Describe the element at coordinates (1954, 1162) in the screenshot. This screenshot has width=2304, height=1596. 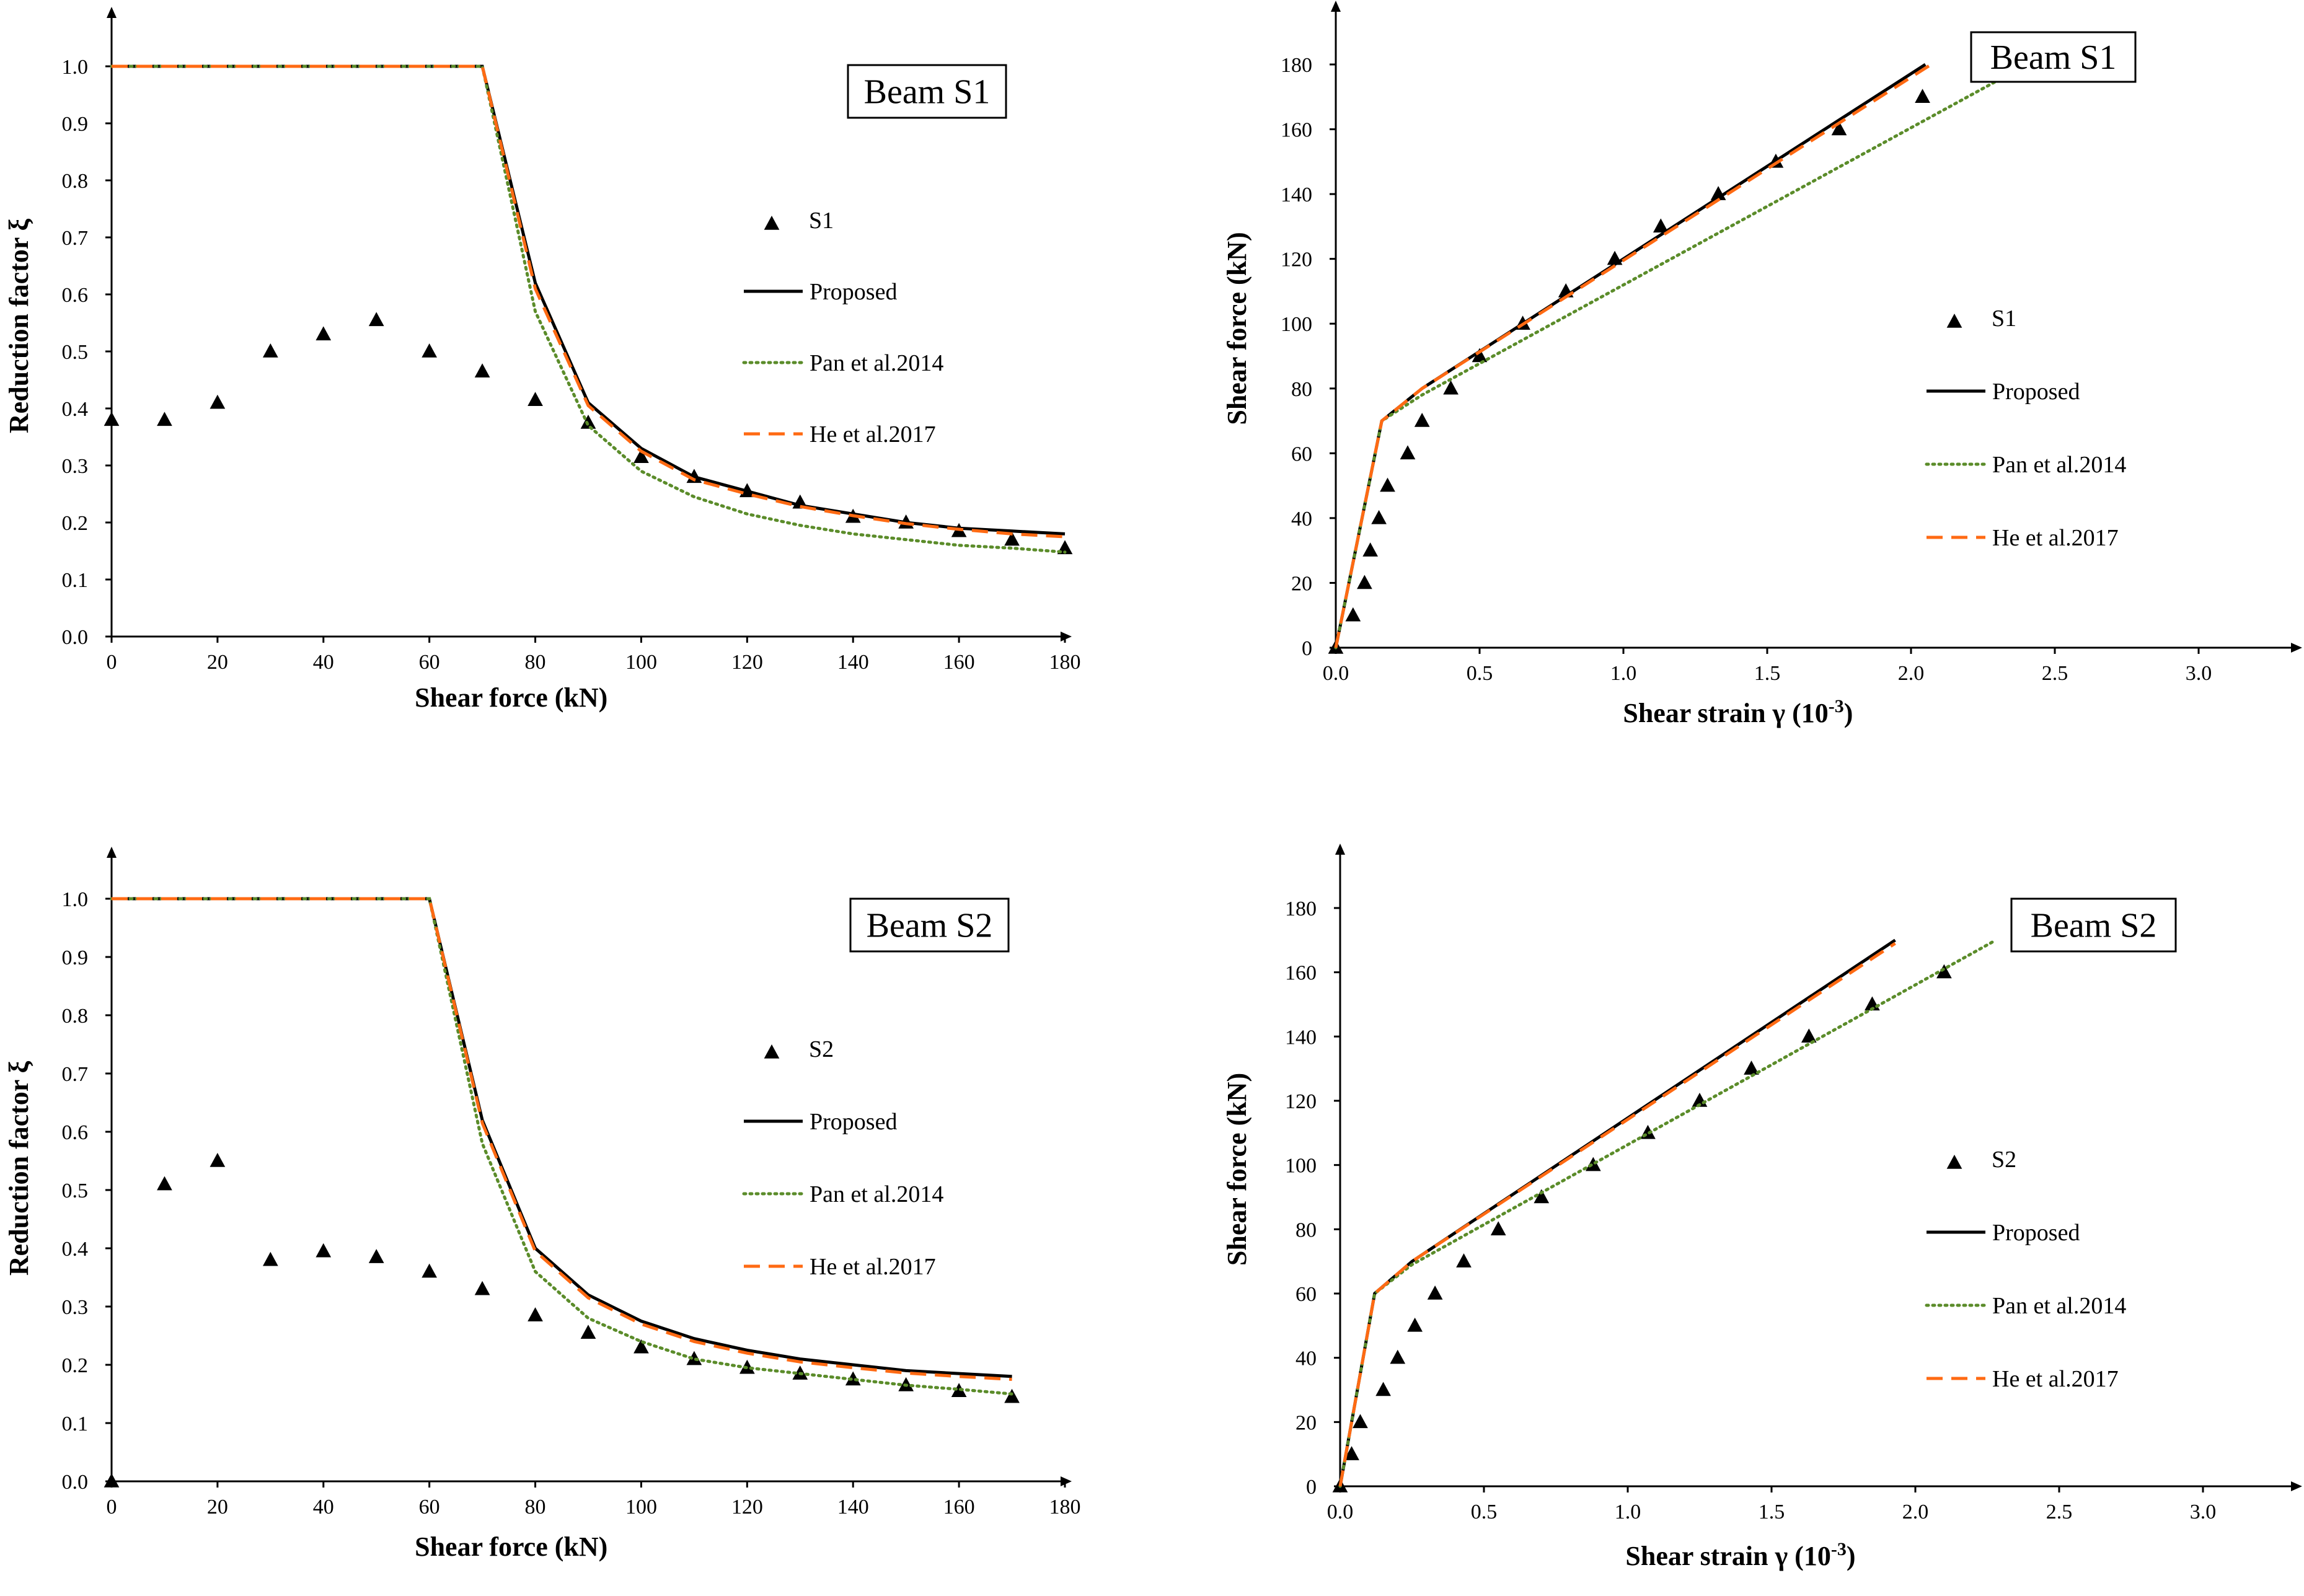
I see `legend-marker` at that location.